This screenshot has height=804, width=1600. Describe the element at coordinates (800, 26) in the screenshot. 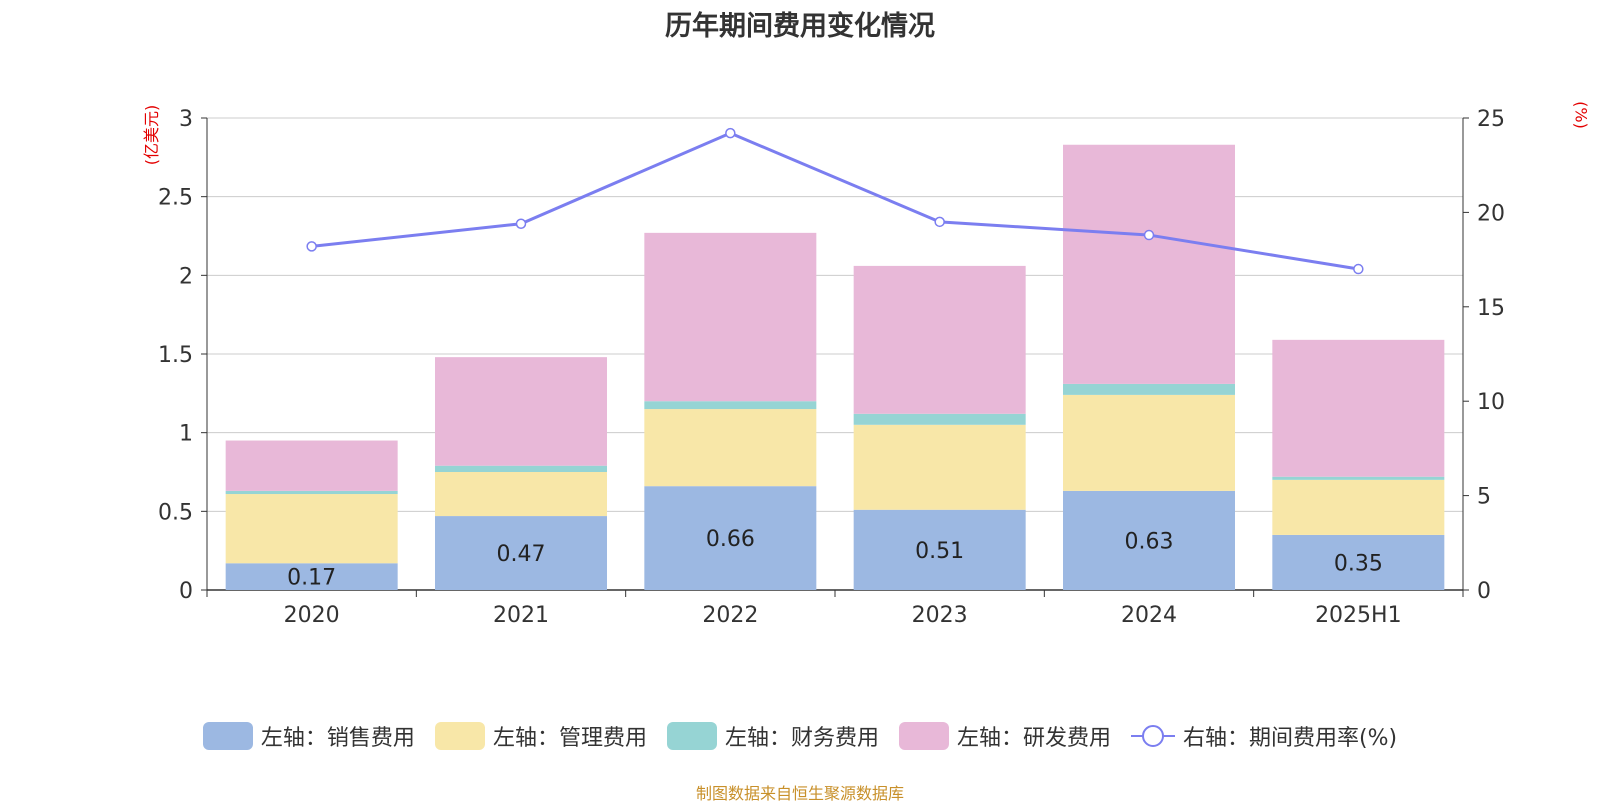

I see `chart-title: 历年期间费用变化情况` at that location.